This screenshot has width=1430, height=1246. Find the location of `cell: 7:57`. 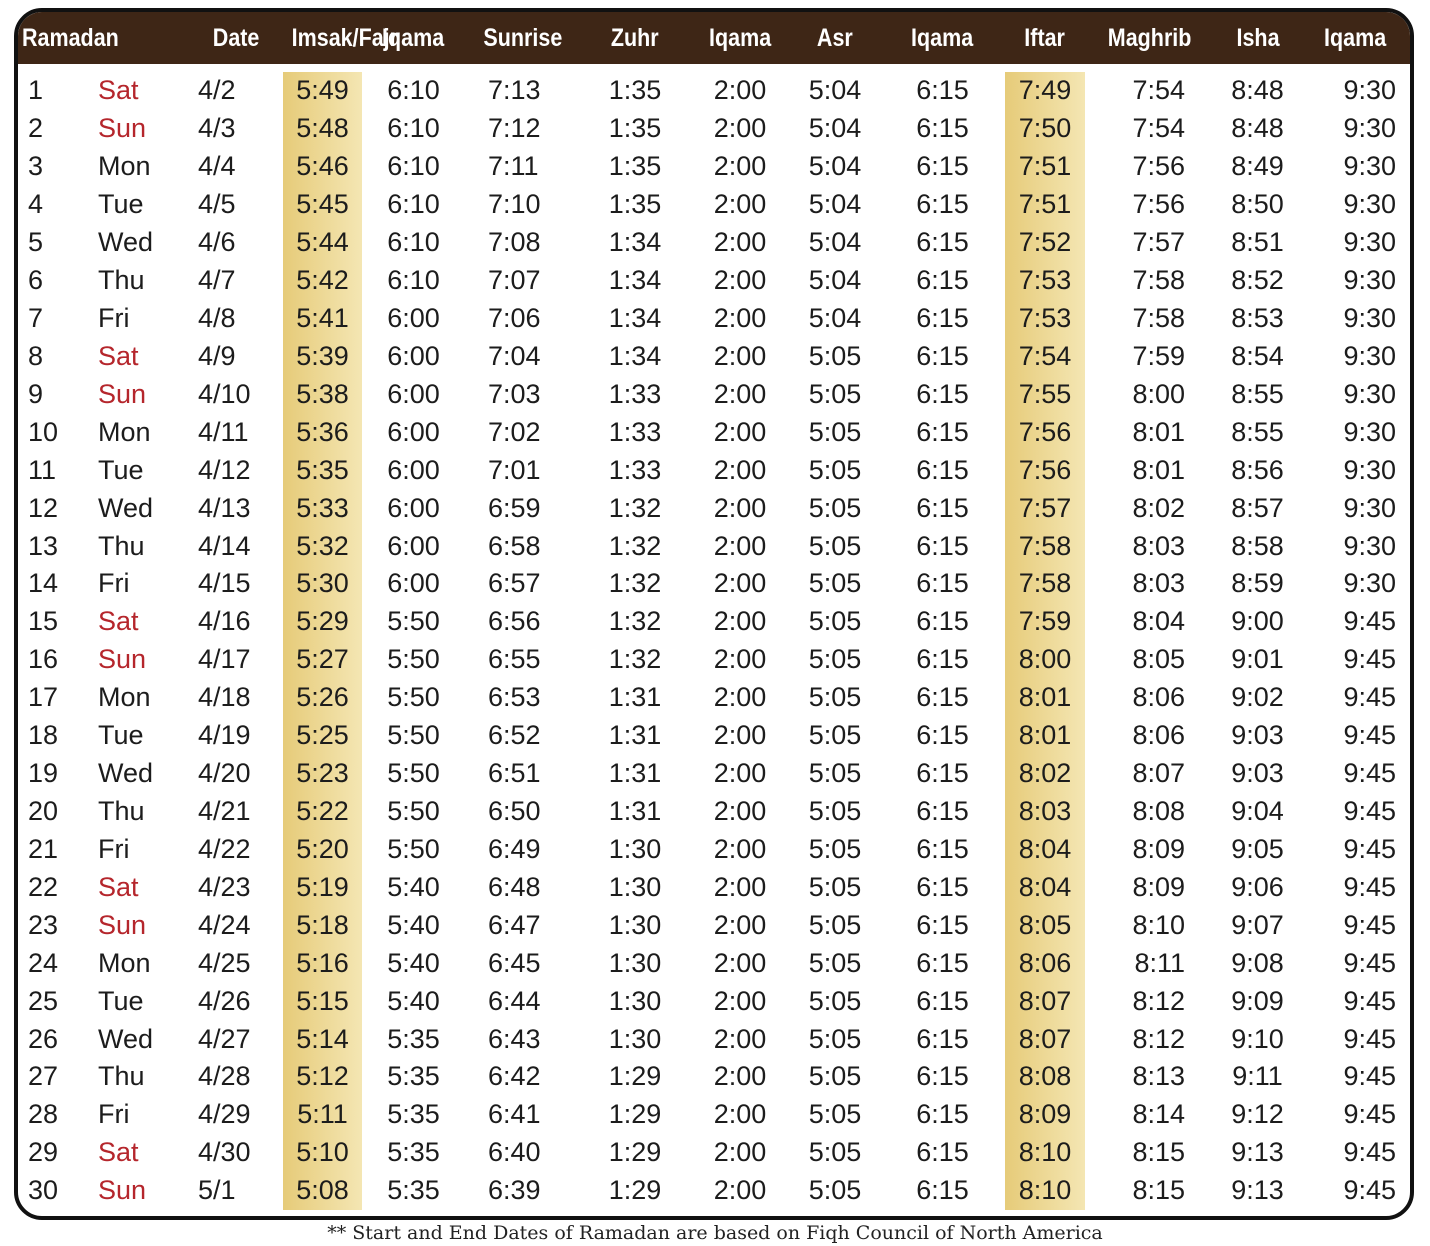

cell: 7:57 is located at coordinates (1159, 242).